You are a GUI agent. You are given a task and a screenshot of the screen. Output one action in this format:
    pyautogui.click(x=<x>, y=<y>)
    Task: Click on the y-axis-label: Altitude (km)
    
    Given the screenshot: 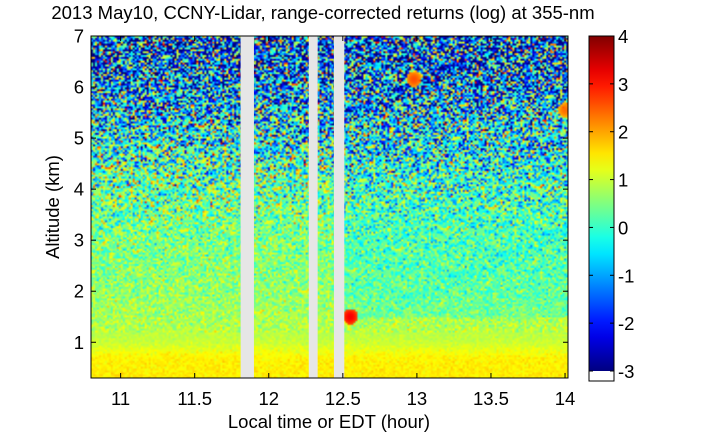 What is the action you would take?
    pyautogui.click(x=52, y=207)
    